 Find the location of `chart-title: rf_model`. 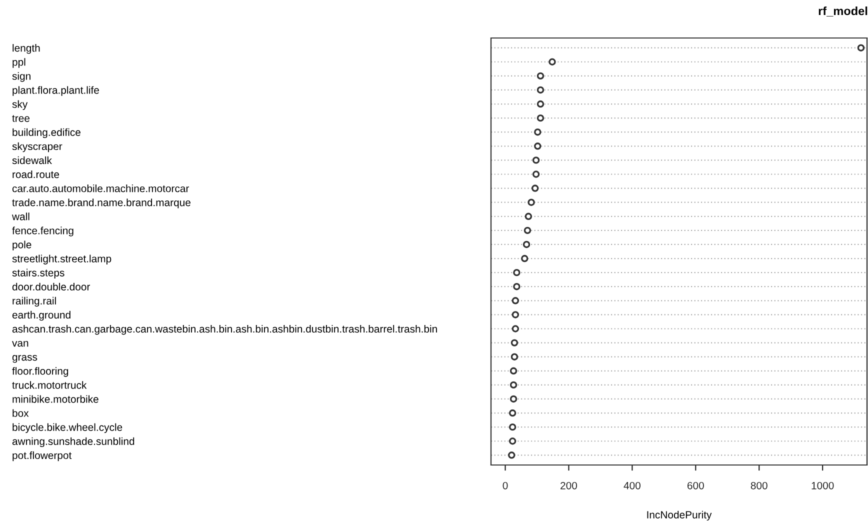

chart-title: rf_model is located at coordinates (843, 11).